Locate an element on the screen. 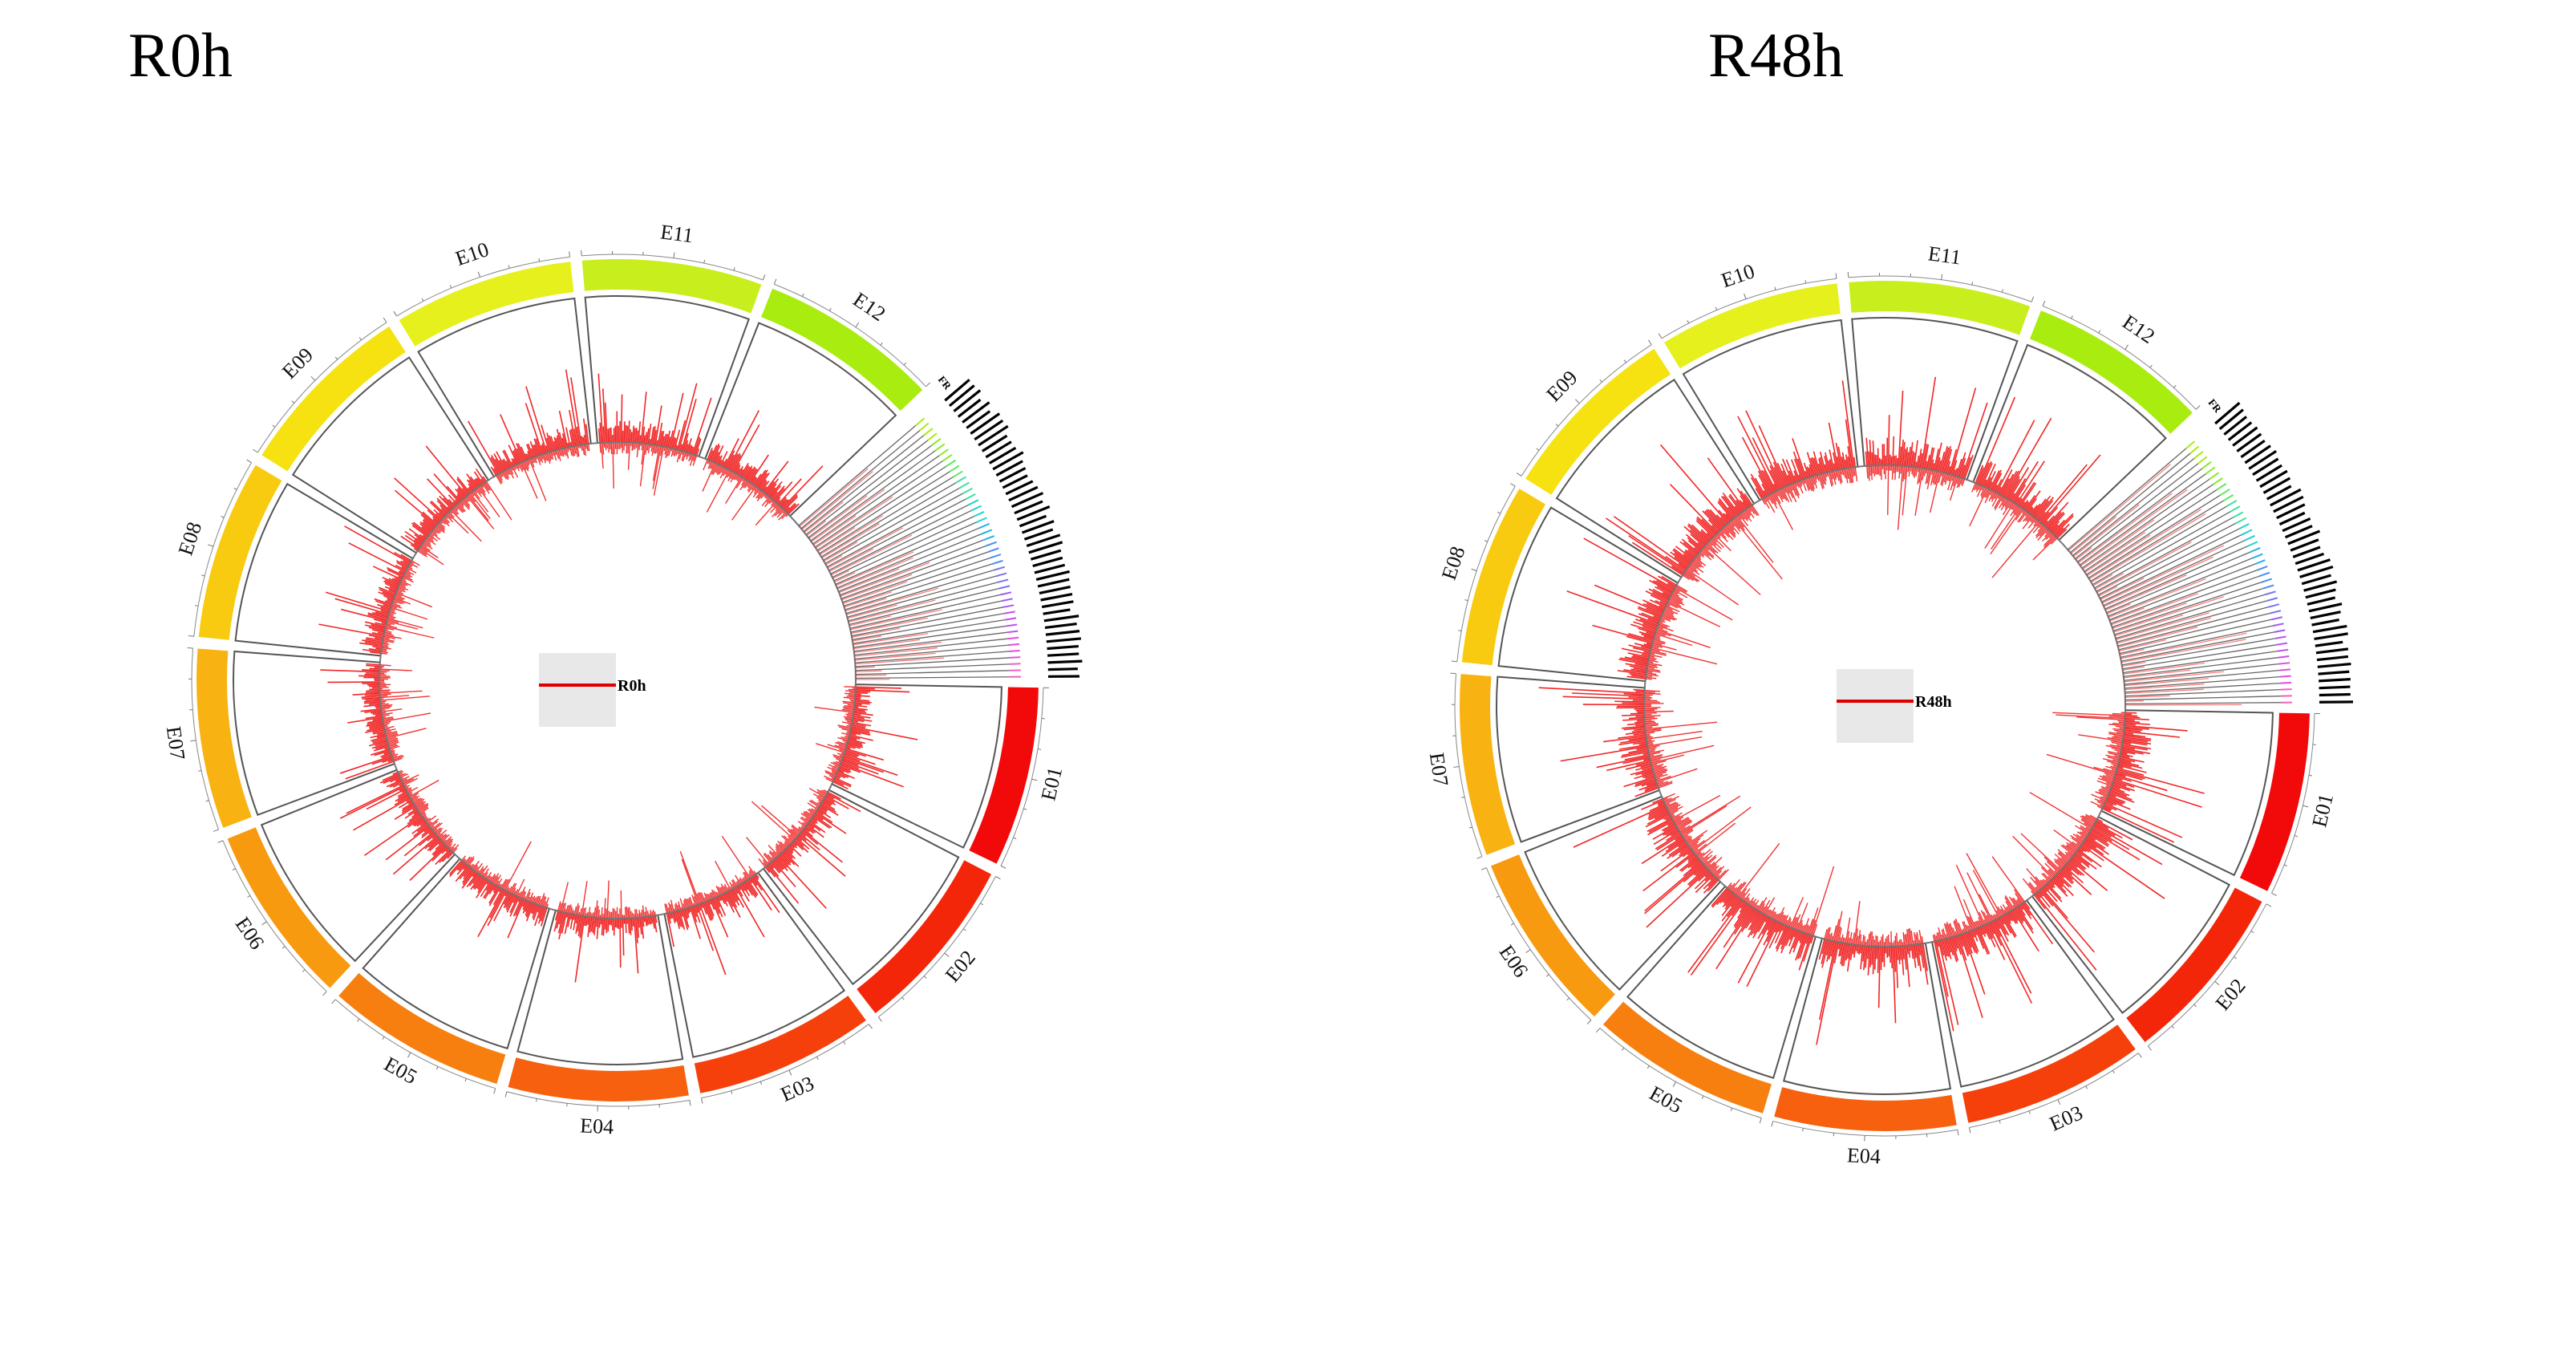 Image resolution: width=2576 pixels, height=1359 pixels. ideogram-arc is located at coordinates (780, 1045).